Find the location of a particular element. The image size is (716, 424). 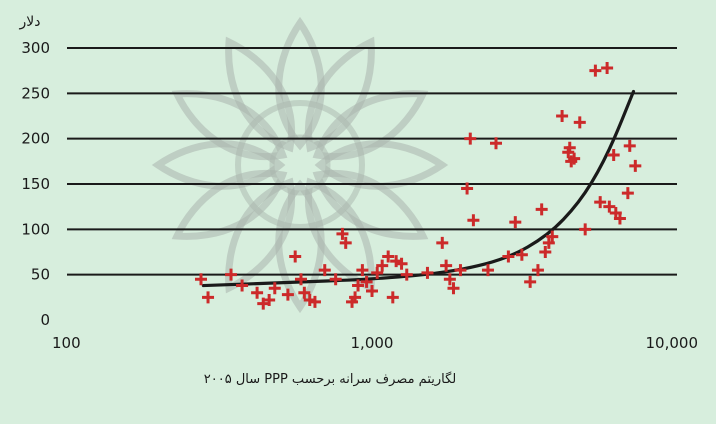

x-axis-ticks: 100 1,000 10,000 is located at coordinates (375, 343).